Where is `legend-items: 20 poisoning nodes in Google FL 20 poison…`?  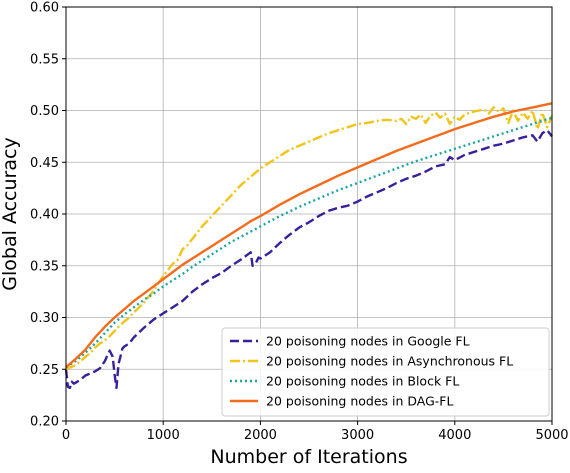 legend-items: 20 poisoning nodes in Google FL 20 poison… is located at coordinates (371, 371).